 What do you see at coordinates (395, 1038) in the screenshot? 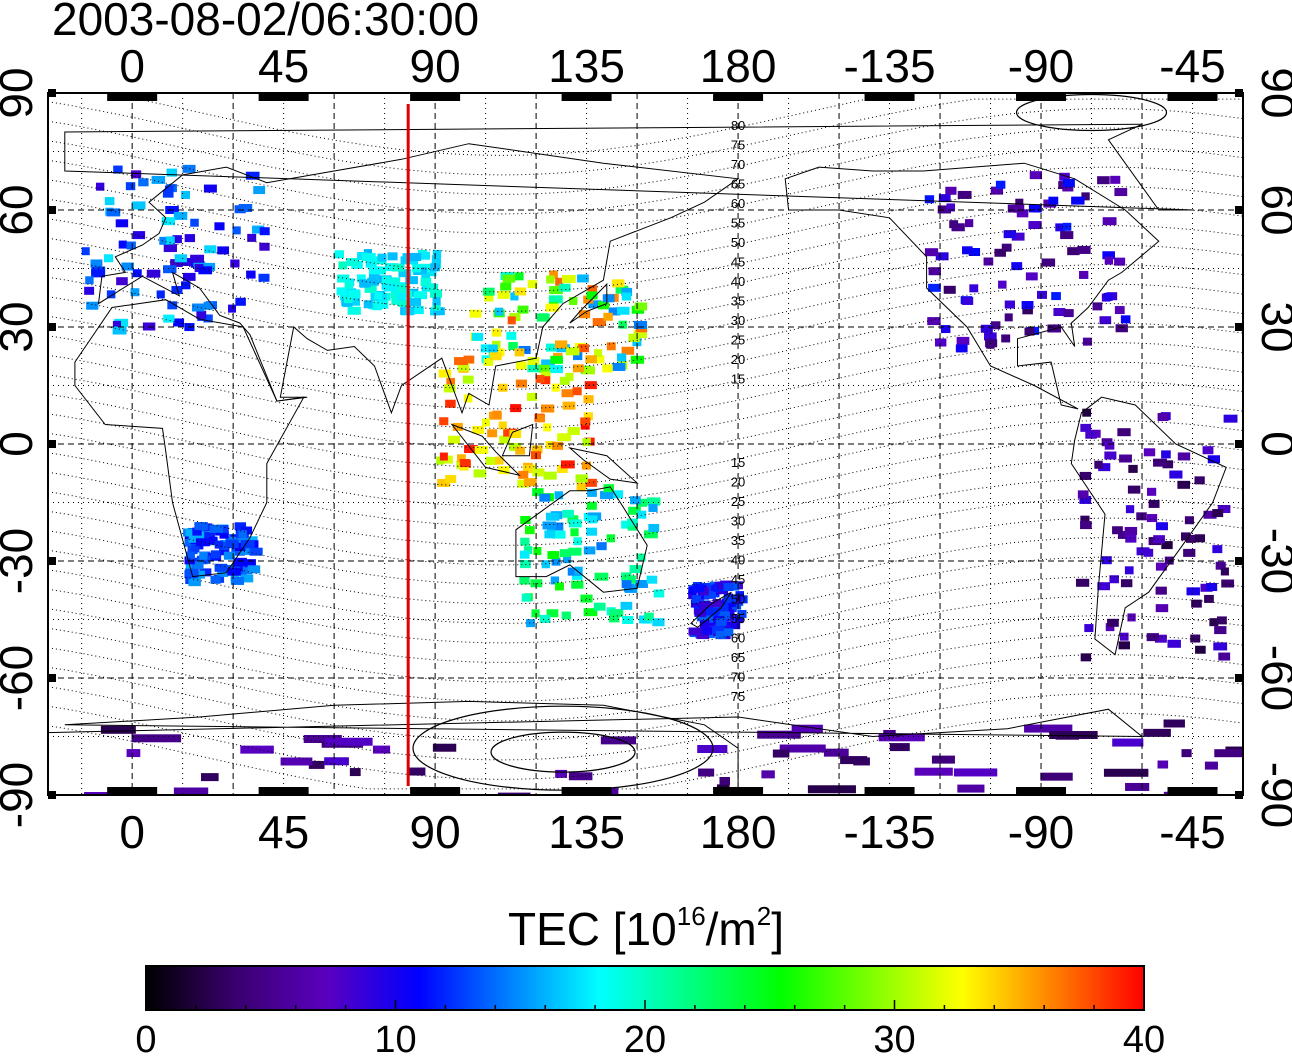
I see `colorbar-tick-label: 10` at bounding box center [395, 1038].